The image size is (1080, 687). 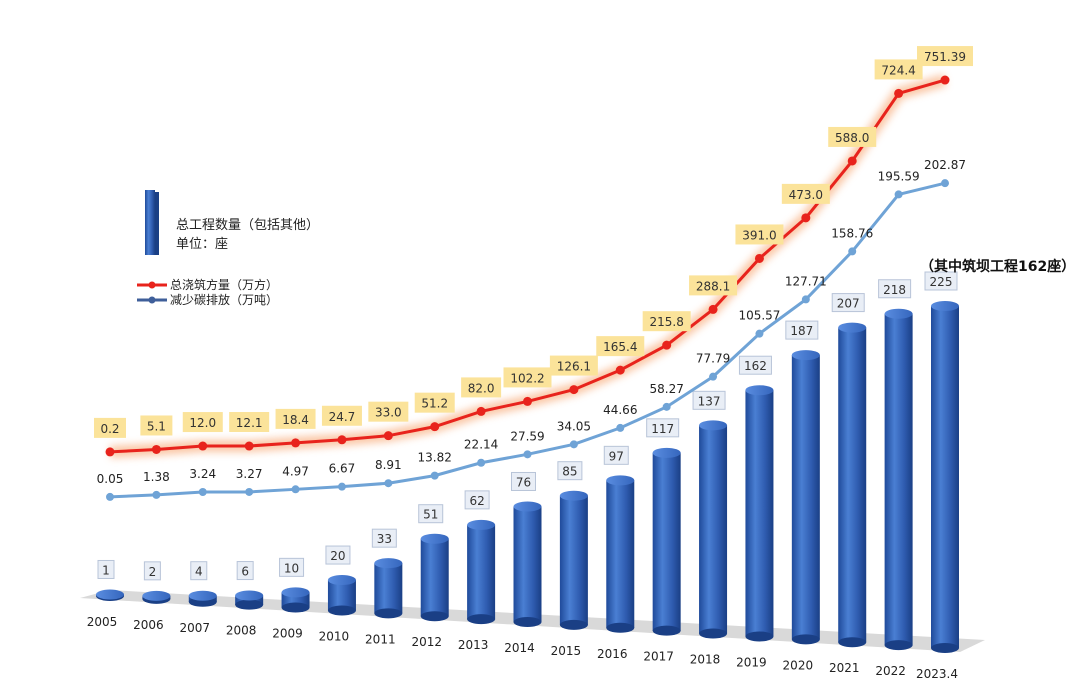 I want to click on x-tick-label: 2014, so click(x=519, y=648).